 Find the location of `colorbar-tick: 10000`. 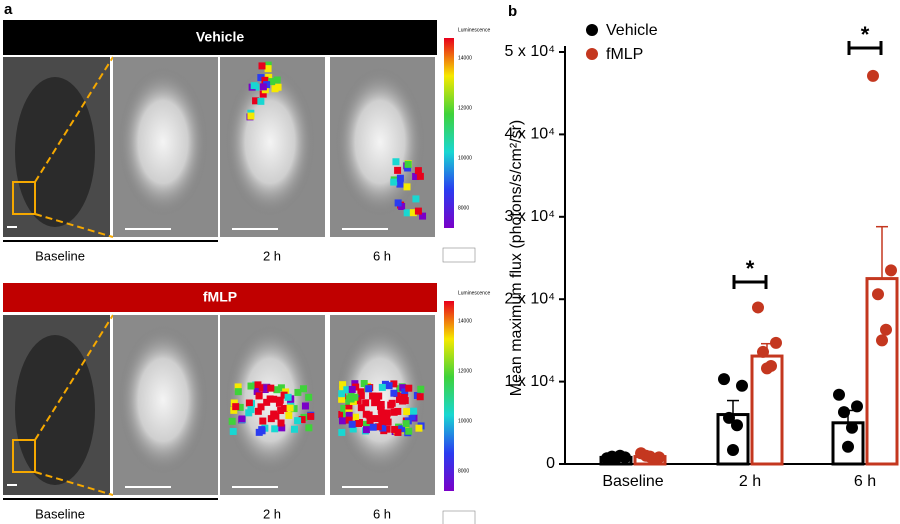

colorbar-tick: 10000 is located at coordinates (465, 421).